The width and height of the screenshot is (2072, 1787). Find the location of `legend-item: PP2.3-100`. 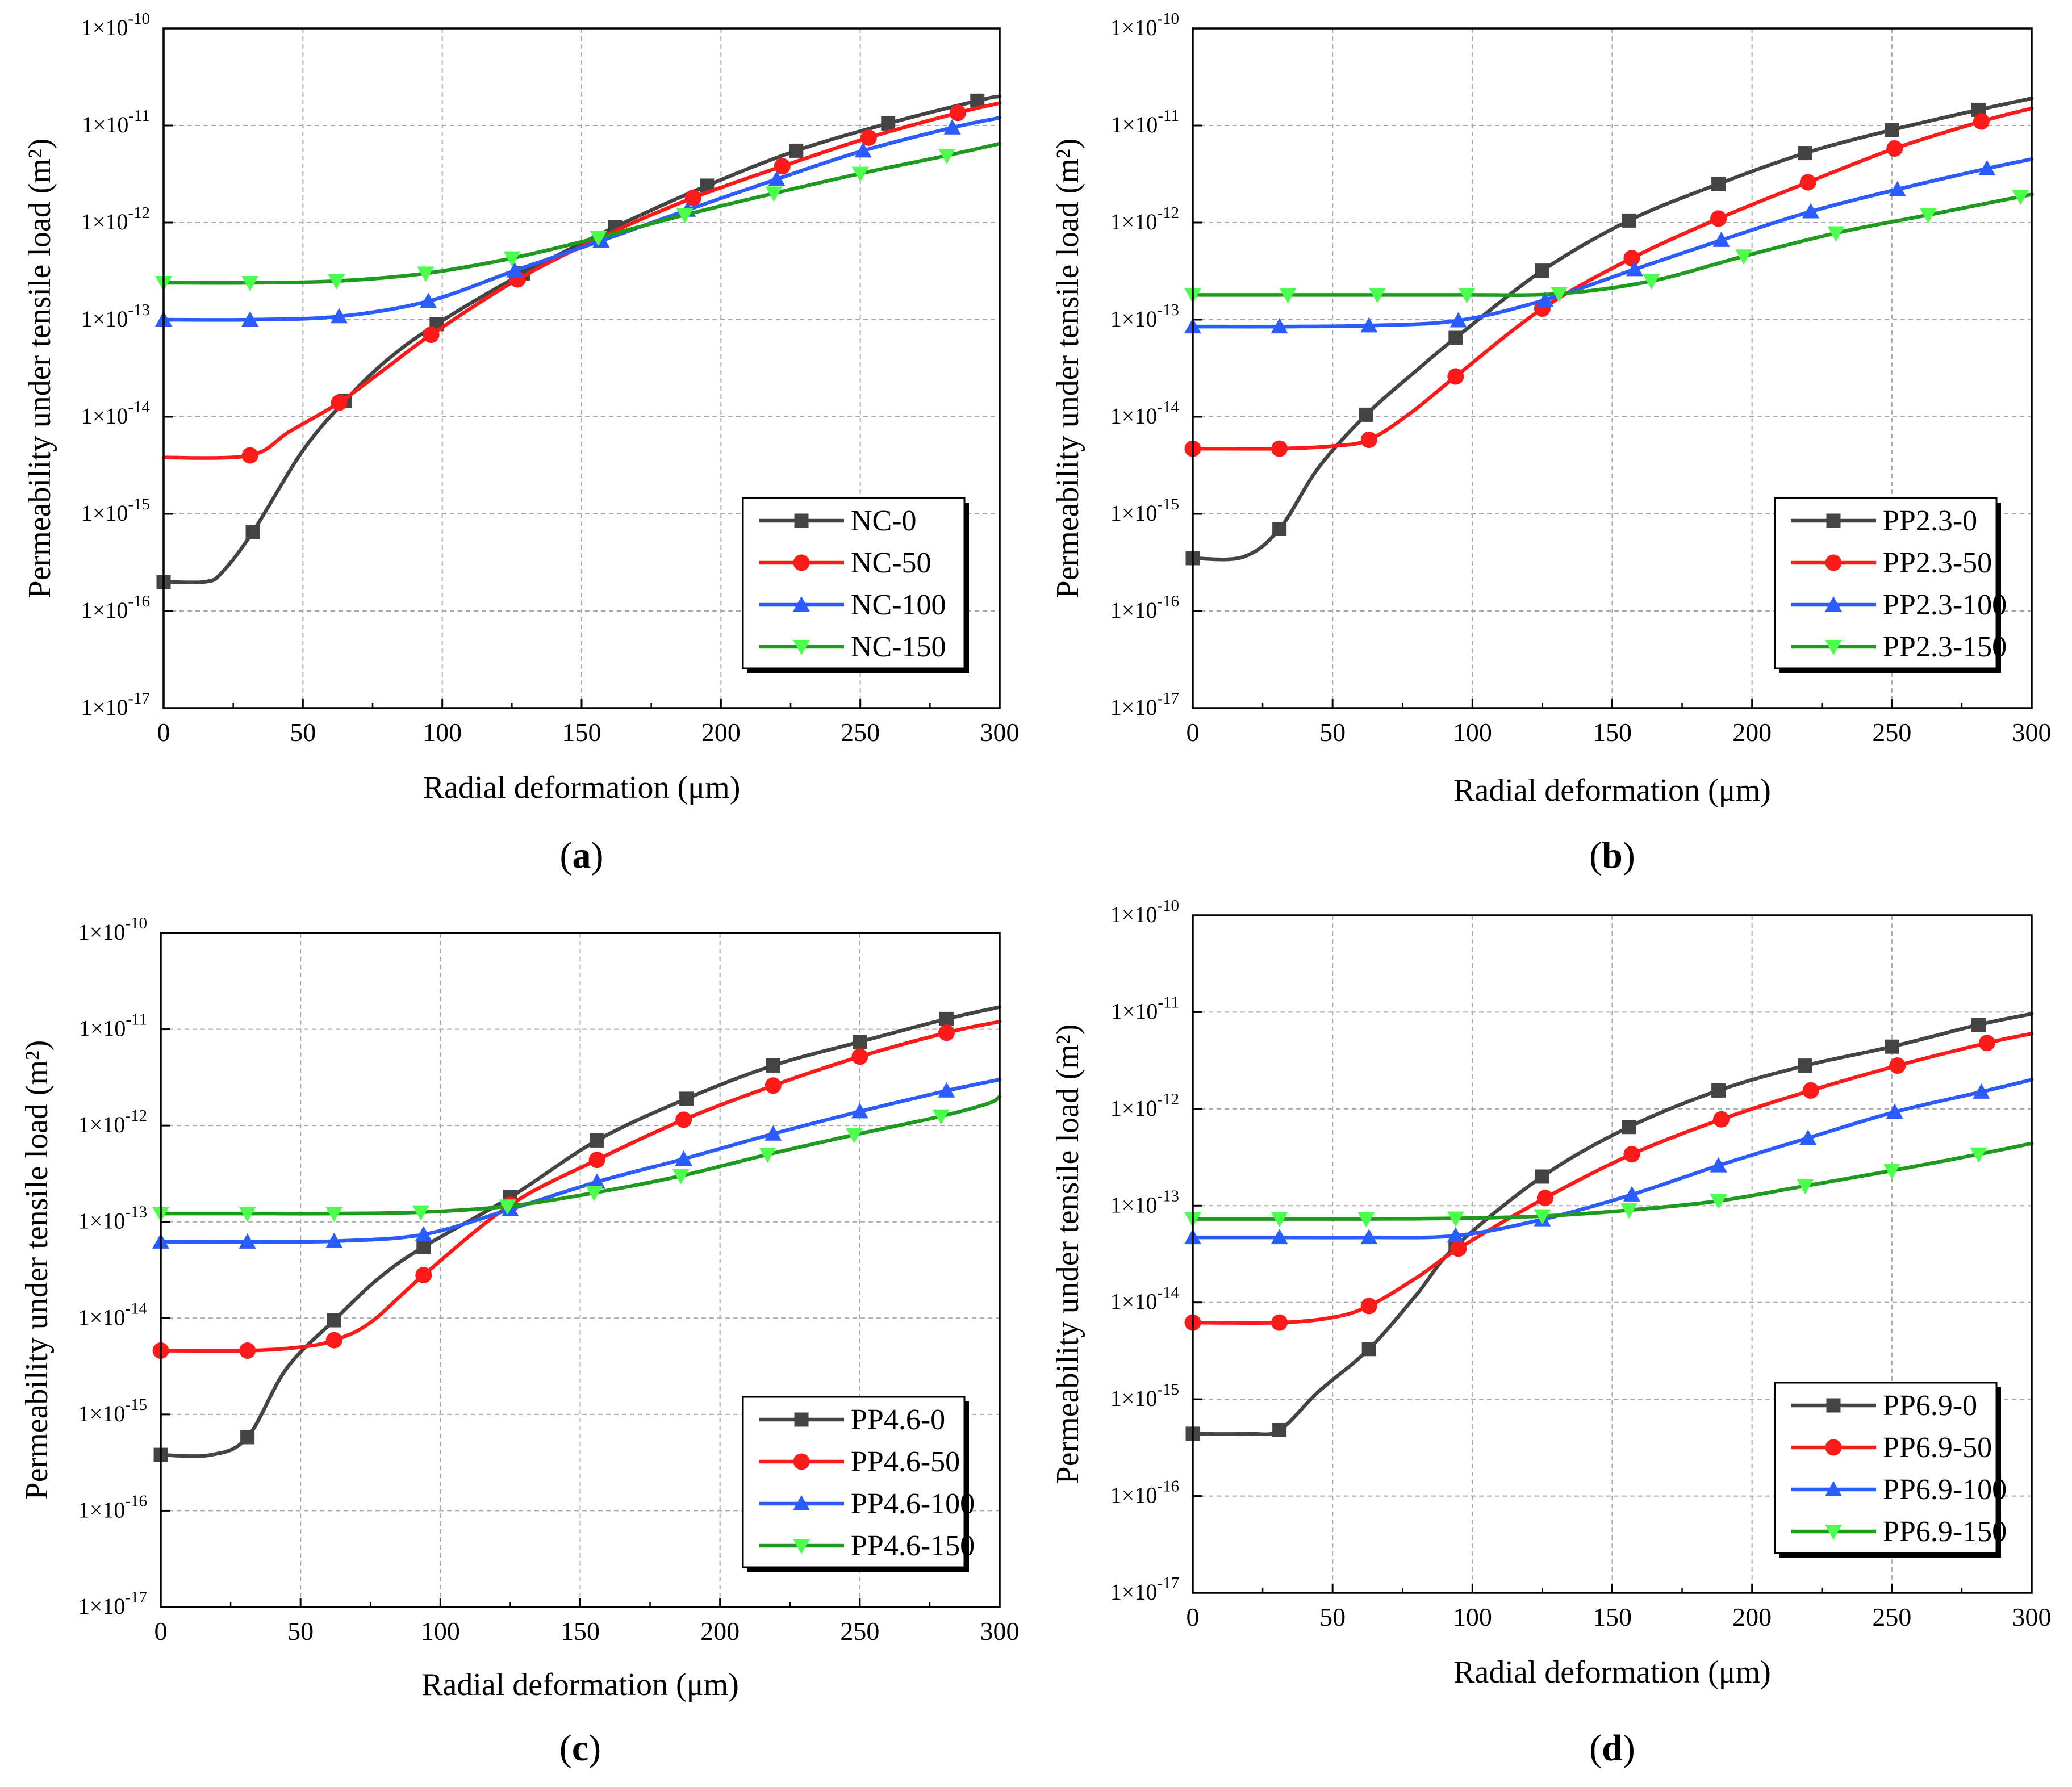

legend-item: PP2.3-100 is located at coordinates (1899, 605).